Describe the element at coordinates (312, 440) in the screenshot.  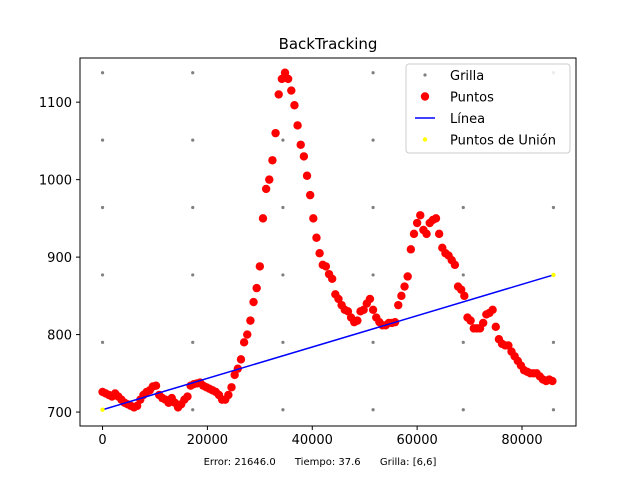
I see `x-tick-label: 40000` at that location.